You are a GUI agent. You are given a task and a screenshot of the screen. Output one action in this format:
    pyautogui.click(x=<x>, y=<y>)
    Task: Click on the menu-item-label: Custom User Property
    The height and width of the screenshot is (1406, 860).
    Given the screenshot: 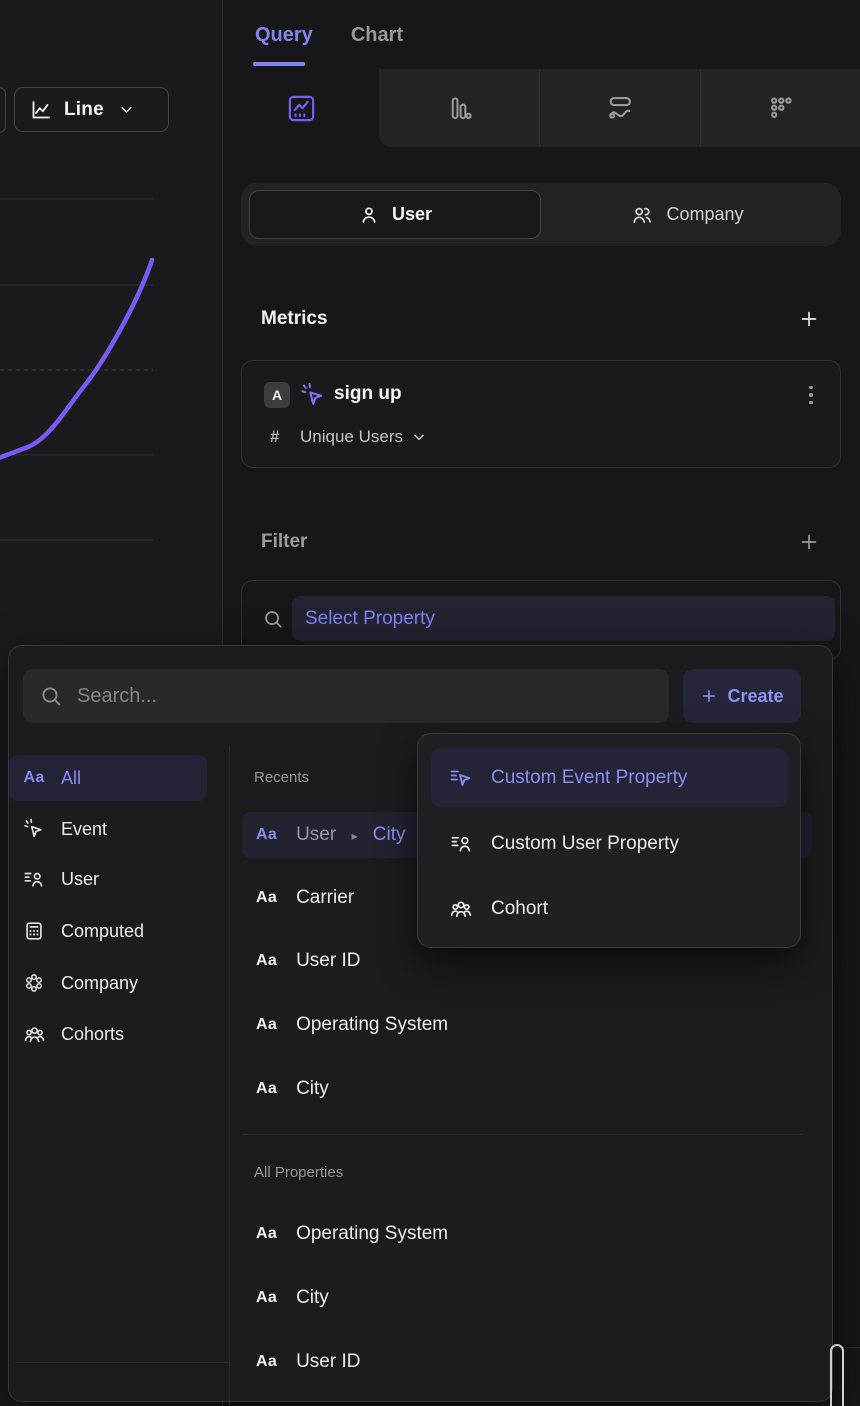 What is the action you would take?
    pyautogui.click(x=585, y=843)
    